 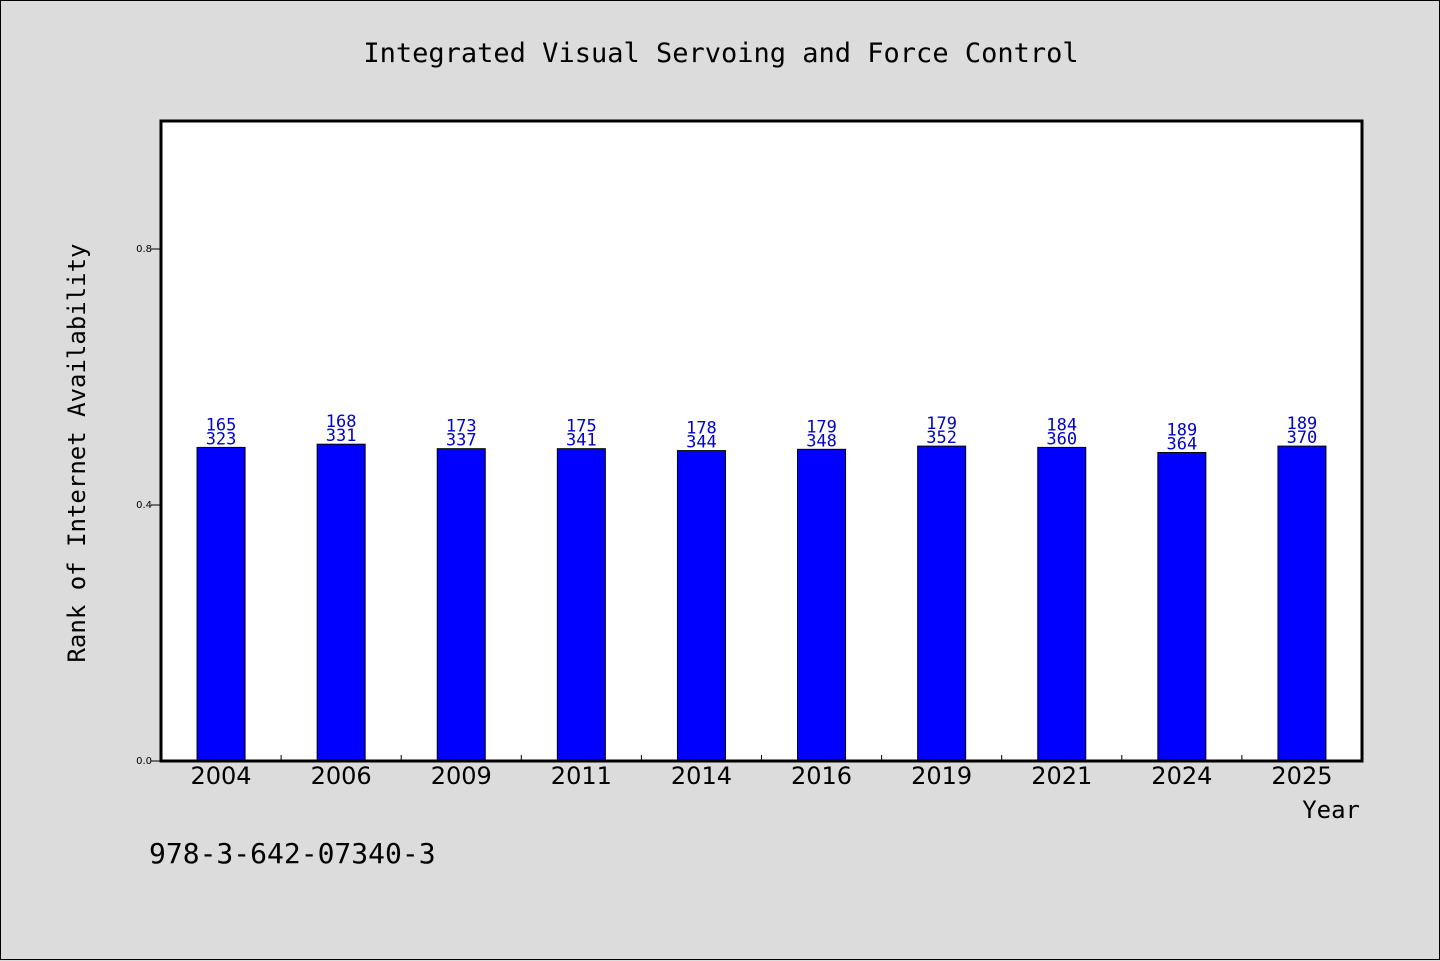 I want to click on bar-label-bottom: 341, so click(x=581, y=441).